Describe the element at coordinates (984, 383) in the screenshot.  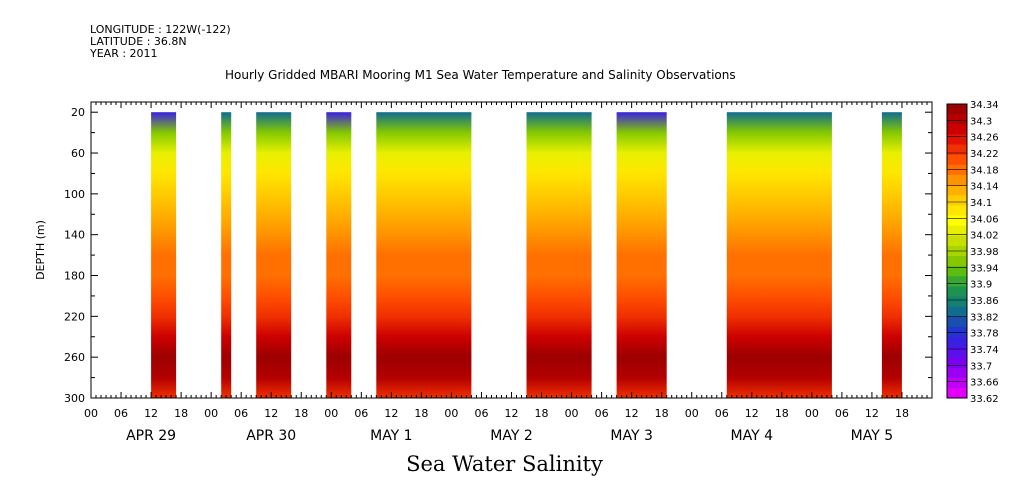
I see `colorbar-label: 33.66` at that location.